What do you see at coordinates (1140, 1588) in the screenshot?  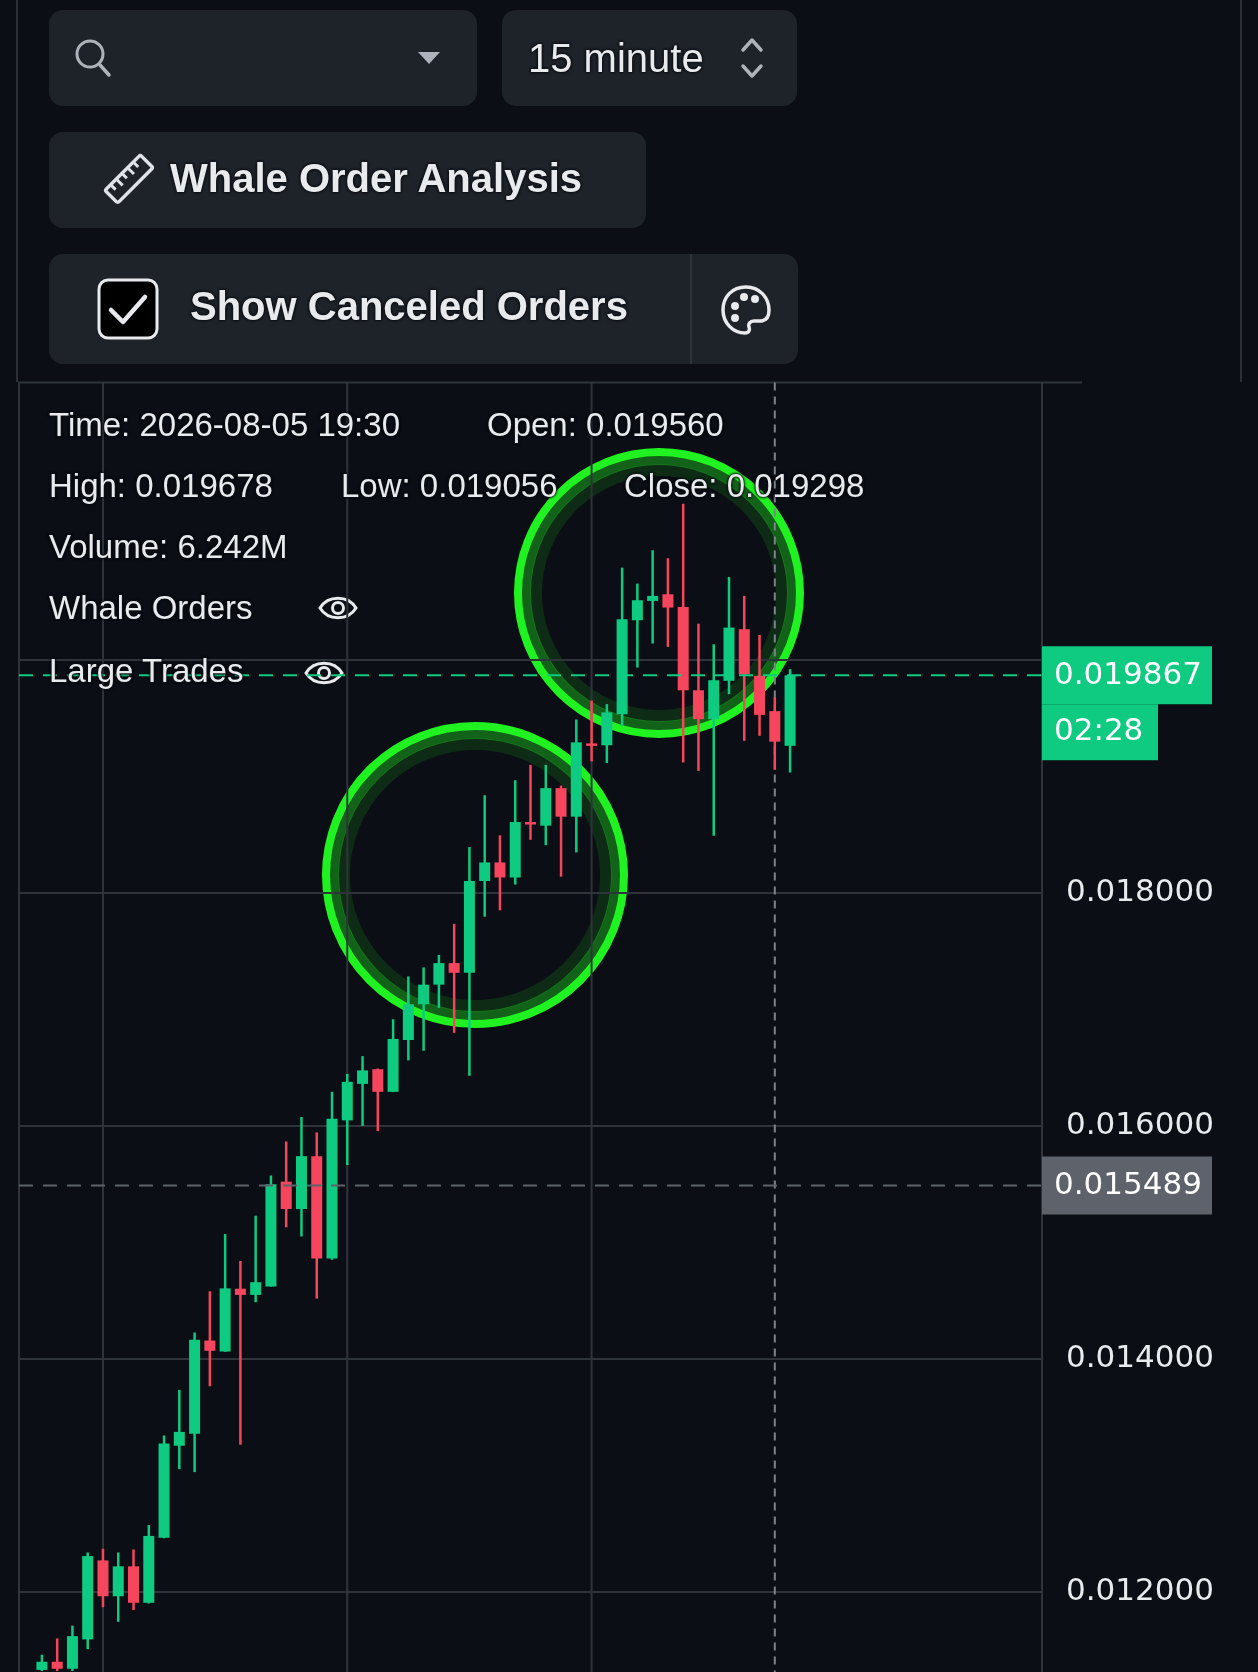 I see `y-tick-label: 0.012000` at bounding box center [1140, 1588].